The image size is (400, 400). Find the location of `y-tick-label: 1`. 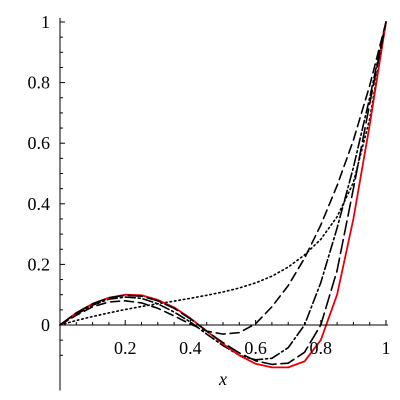

y-tick-label: 1 is located at coordinates (45, 22).